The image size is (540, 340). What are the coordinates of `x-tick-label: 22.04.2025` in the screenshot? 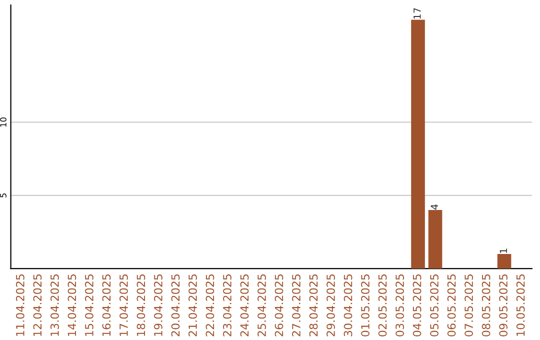 It's located at (210, 305).